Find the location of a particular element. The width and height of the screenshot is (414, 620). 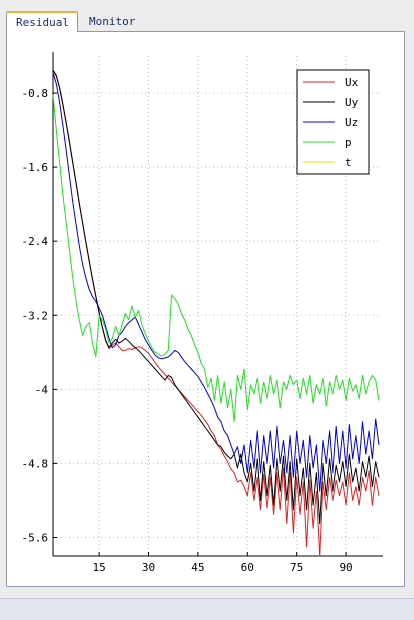

legend-label-ux: Ux is located at coordinates (352, 82).